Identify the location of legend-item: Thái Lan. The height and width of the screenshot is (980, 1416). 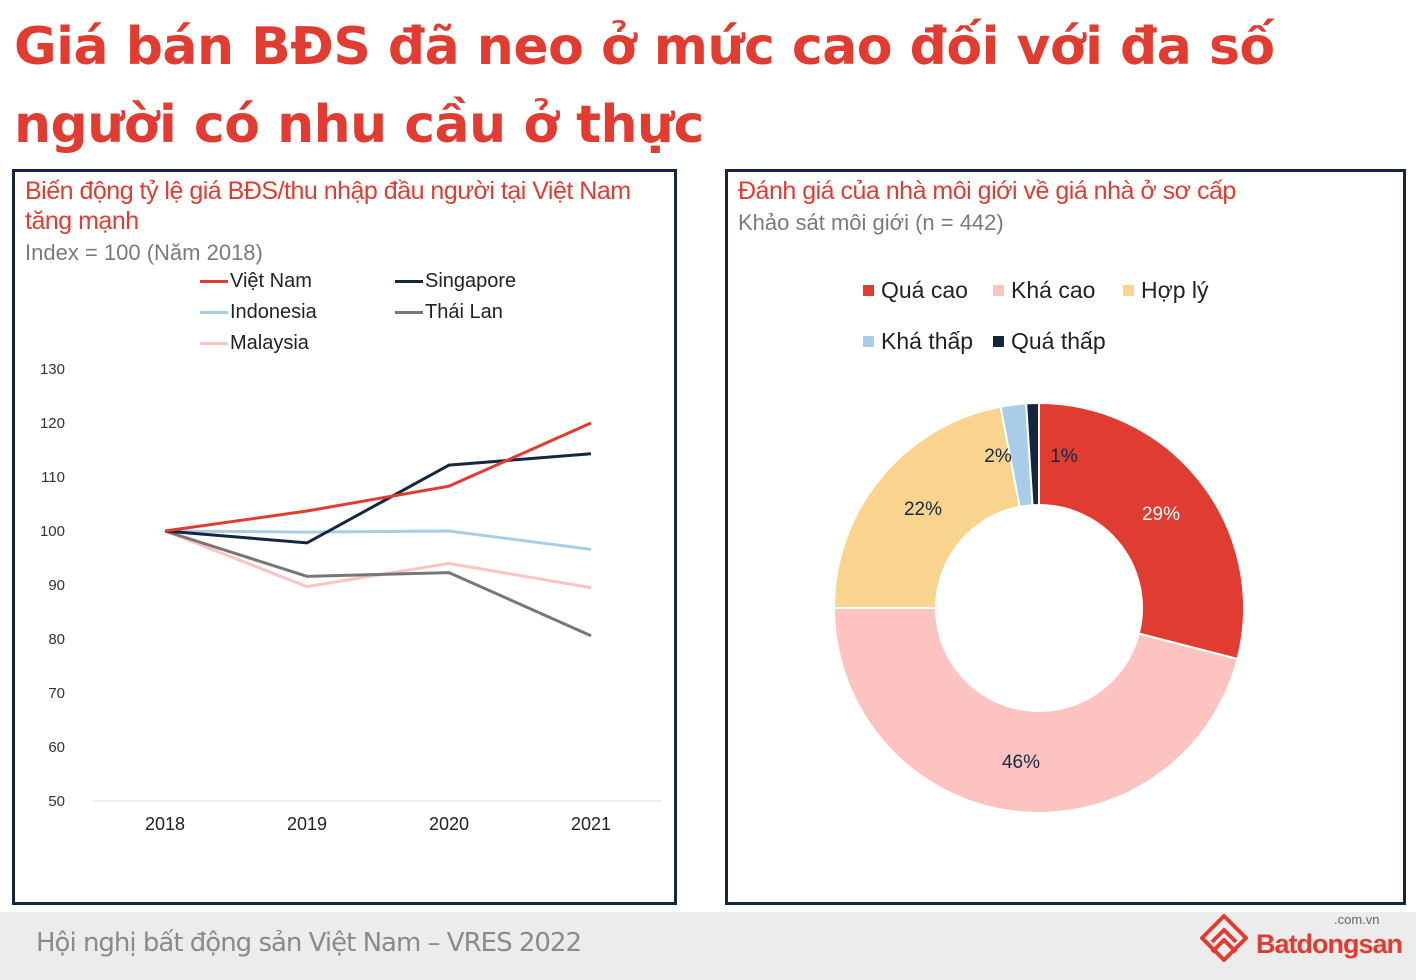
(449, 312).